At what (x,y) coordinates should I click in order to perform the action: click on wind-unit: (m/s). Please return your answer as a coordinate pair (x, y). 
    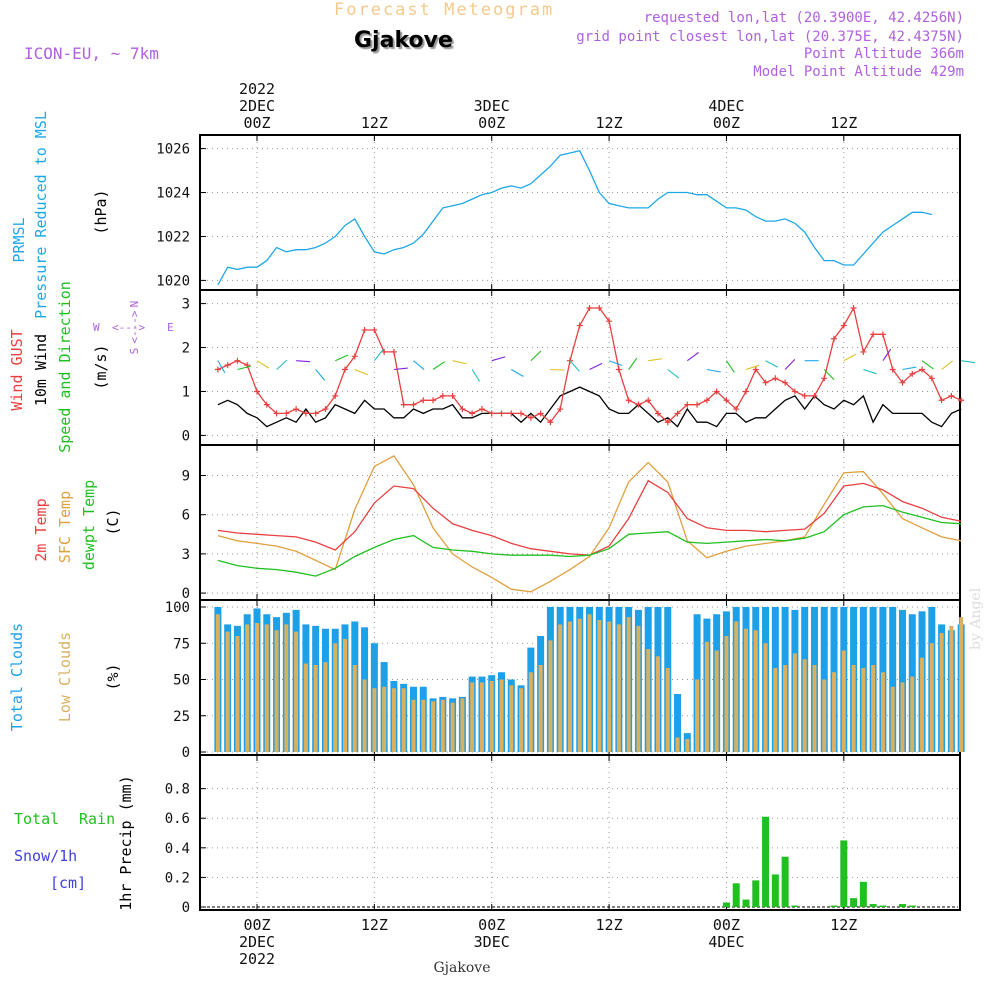
    Looking at the image, I should click on (101, 366).